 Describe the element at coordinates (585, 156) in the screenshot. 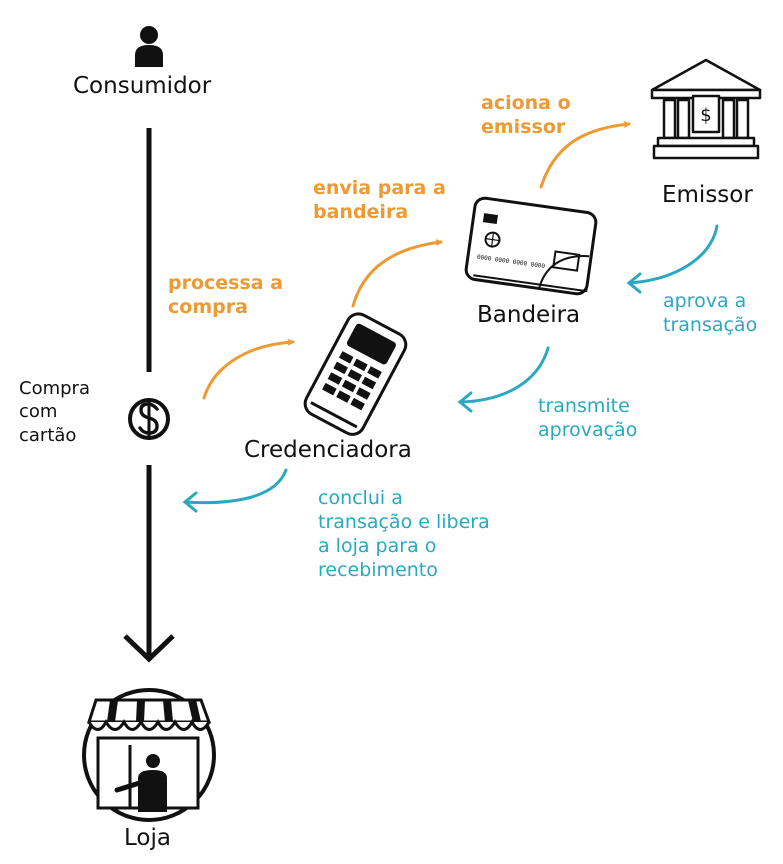

I see `arrow-aciona` at that location.